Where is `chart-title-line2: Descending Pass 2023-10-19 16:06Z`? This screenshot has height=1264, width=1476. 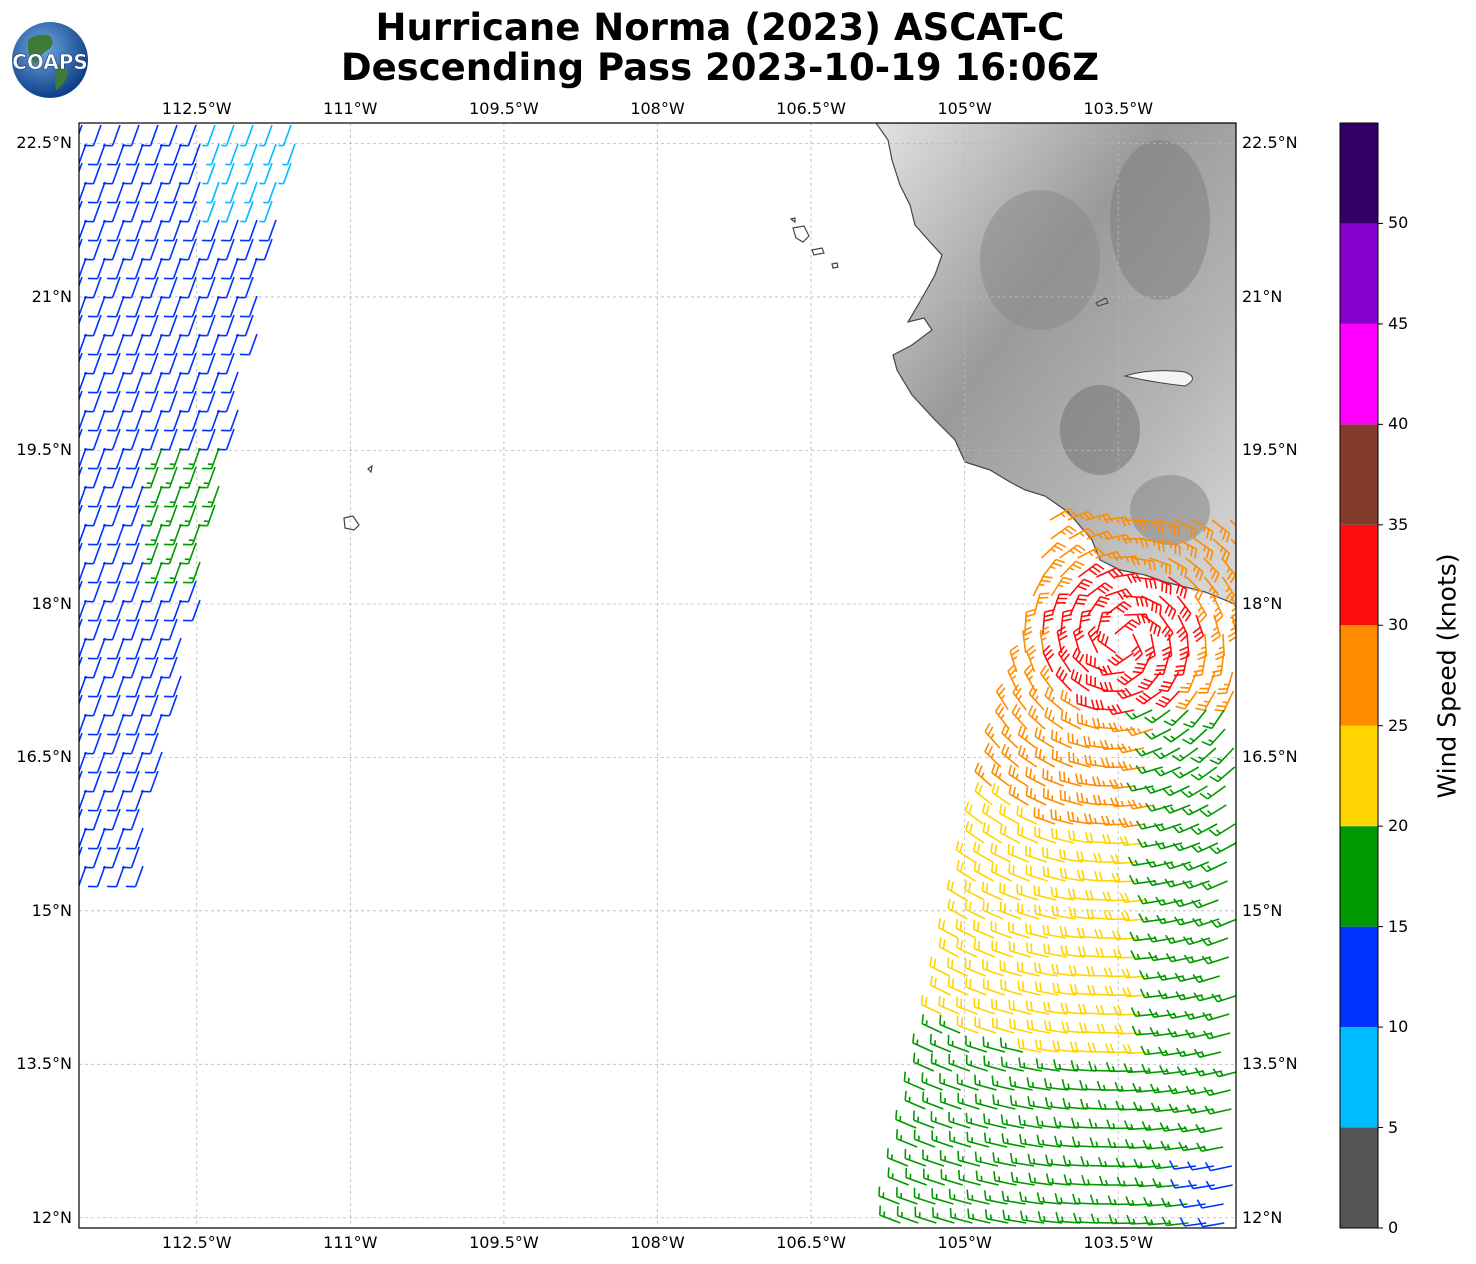
chart-title-line2: Descending Pass 2023-10-19 16:06Z is located at coordinates (720, 67).